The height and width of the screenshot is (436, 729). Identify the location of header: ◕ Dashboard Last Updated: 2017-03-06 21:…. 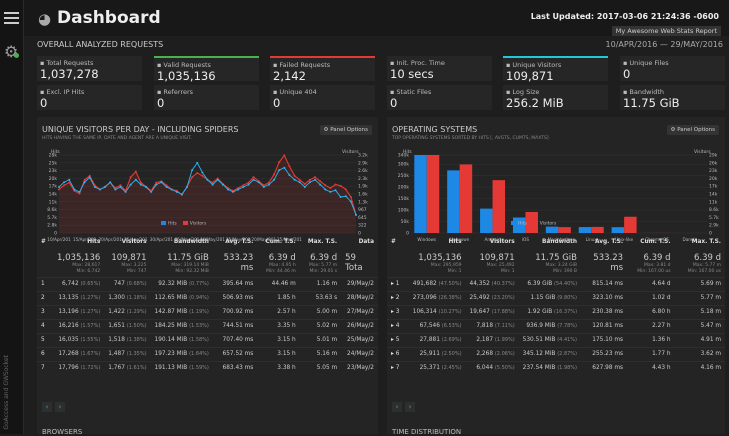
(376, 18).